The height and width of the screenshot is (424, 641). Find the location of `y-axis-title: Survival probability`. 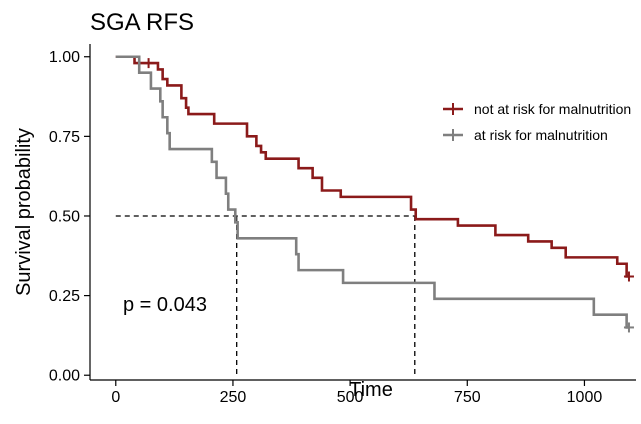

y-axis-title: Survival probability is located at coordinates (24, 212).